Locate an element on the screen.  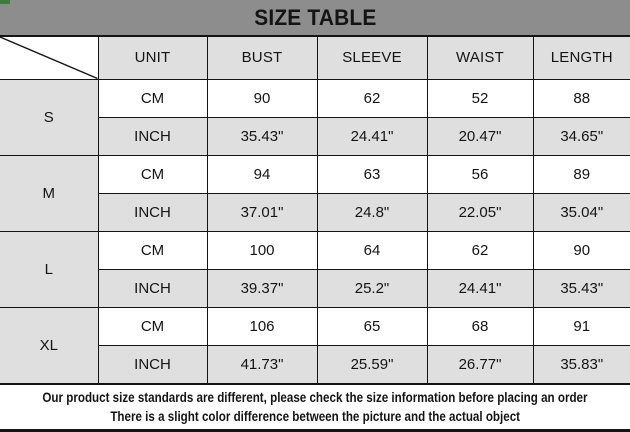
table-row-xl-inch: INCH 41.73" 25.59" 26.77" 35.83" is located at coordinates (315, 364).